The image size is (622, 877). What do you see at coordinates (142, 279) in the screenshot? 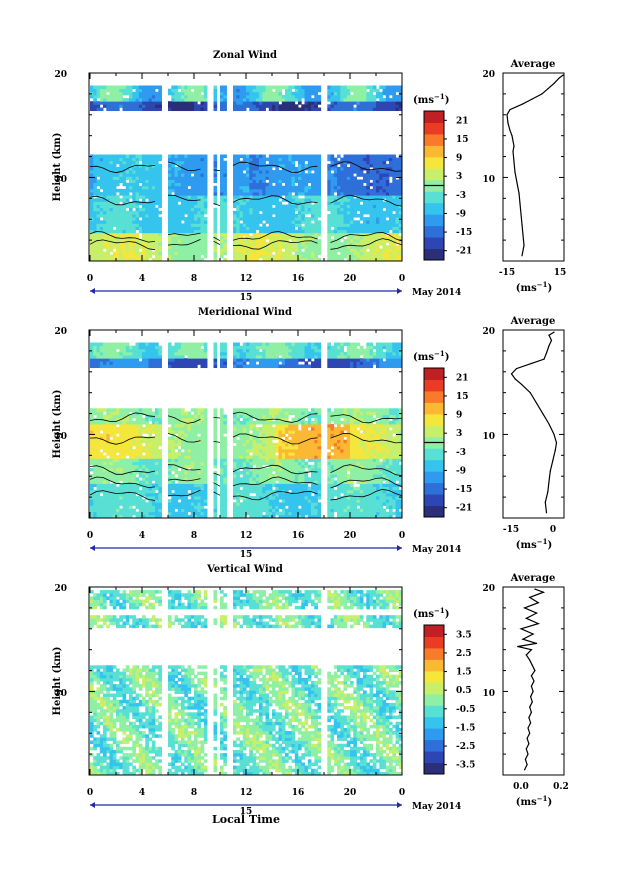
I see `x-tick-zonal-4: 4` at bounding box center [142, 279].